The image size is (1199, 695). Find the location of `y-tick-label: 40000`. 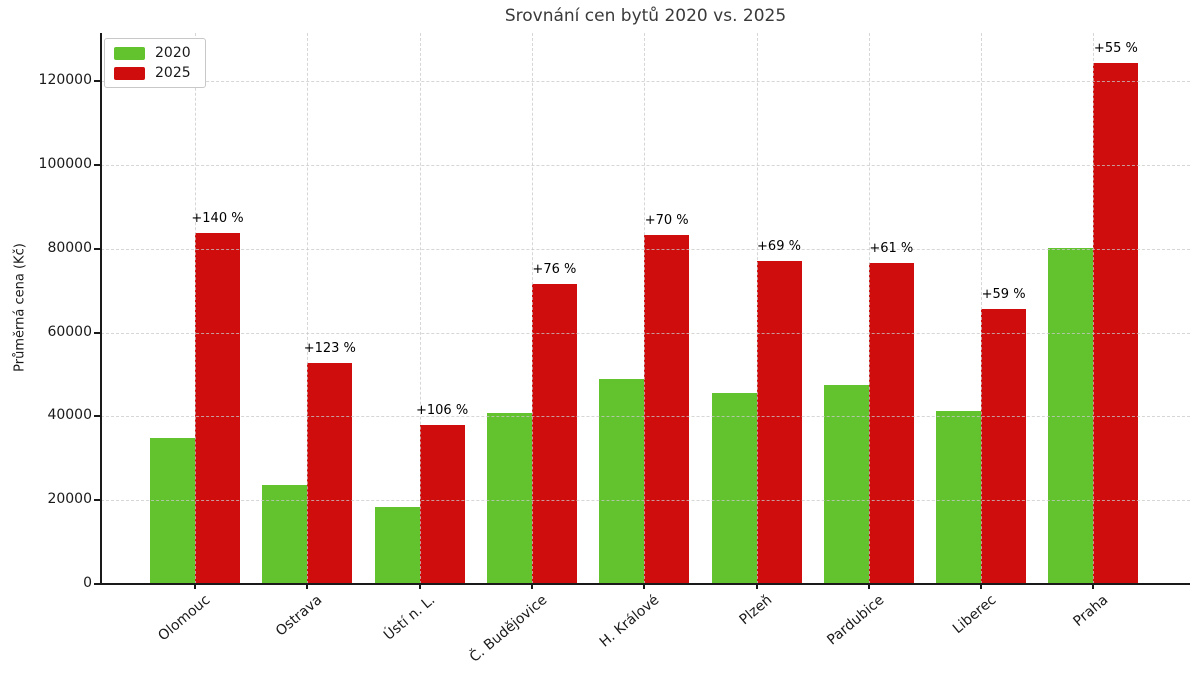

y-tick-label: 40000 is located at coordinates (69, 415).